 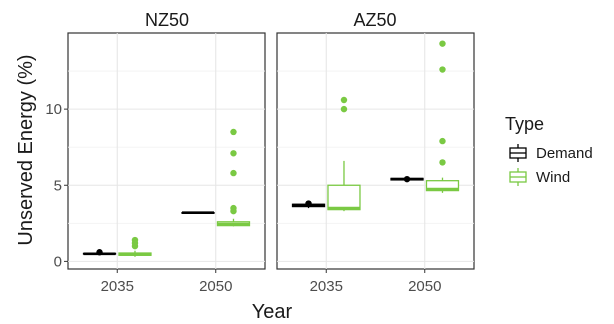 What do you see at coordinates (524, 124) in the screenshot?
I see `legend-title: Type` at bounding box center [524, 124].